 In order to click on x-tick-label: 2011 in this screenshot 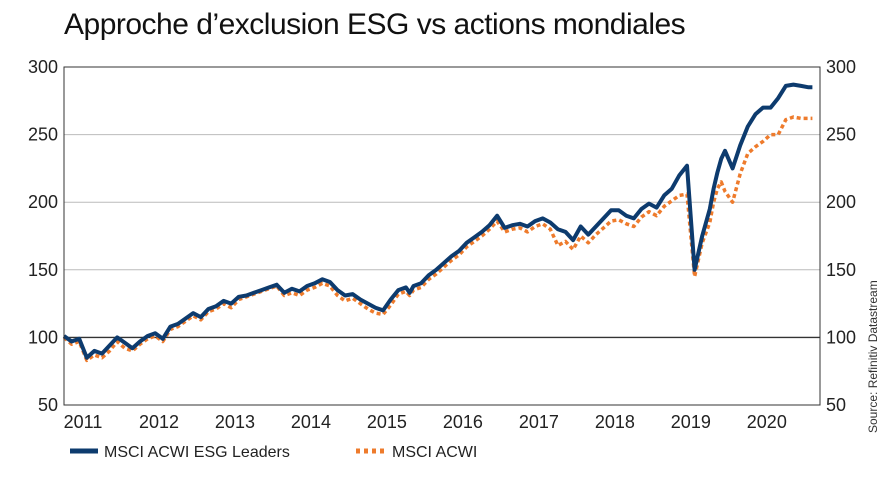, I will do `click(83, 422)`.